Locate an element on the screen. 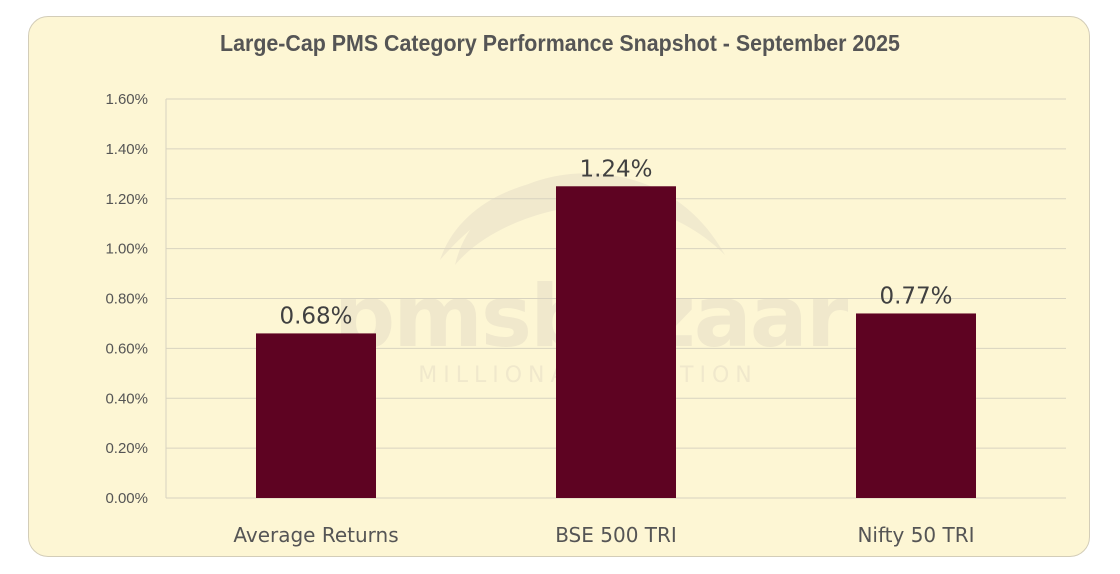 Image resolution: width=1120 pixels, height=574 pixels. x-axis: Average Returns BSE 500 TRI Nifty 50 TRI is located at coordinates (603, 535).